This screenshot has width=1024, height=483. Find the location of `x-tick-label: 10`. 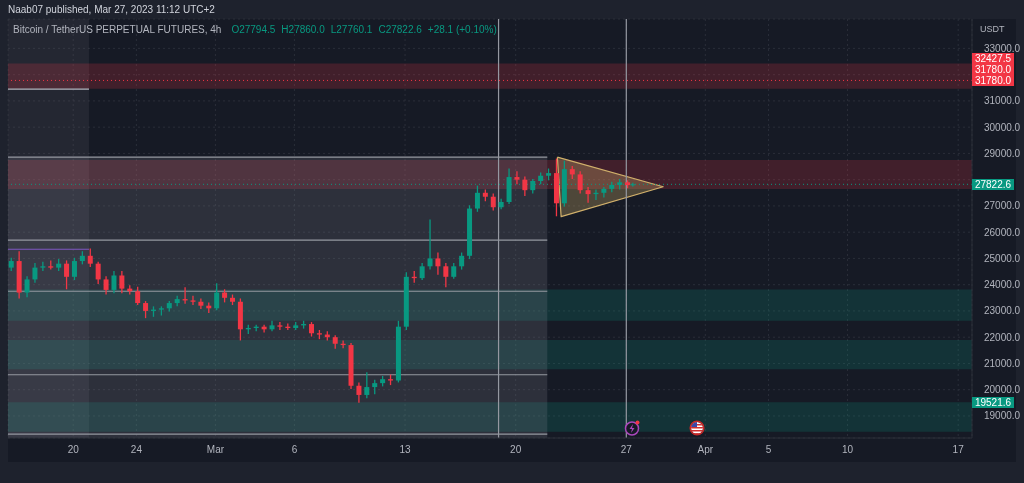

x-tick-label: 10 is located at coordinates (847, 450).